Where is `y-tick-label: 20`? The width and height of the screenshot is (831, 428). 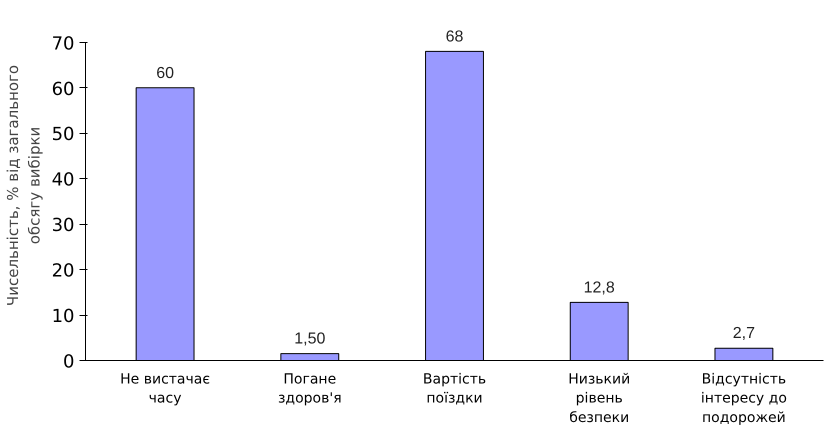
y-tick-label: 20 is located at coordinates (63, 271).